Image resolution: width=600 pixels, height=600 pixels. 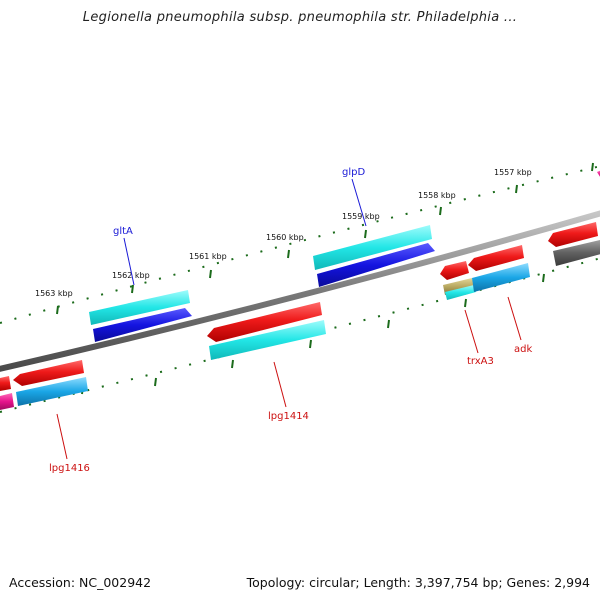 What do you see at coordinates (376, 265) in the screenshot?
I see `gene-glpD-blue` at bounding box center [376, 265].